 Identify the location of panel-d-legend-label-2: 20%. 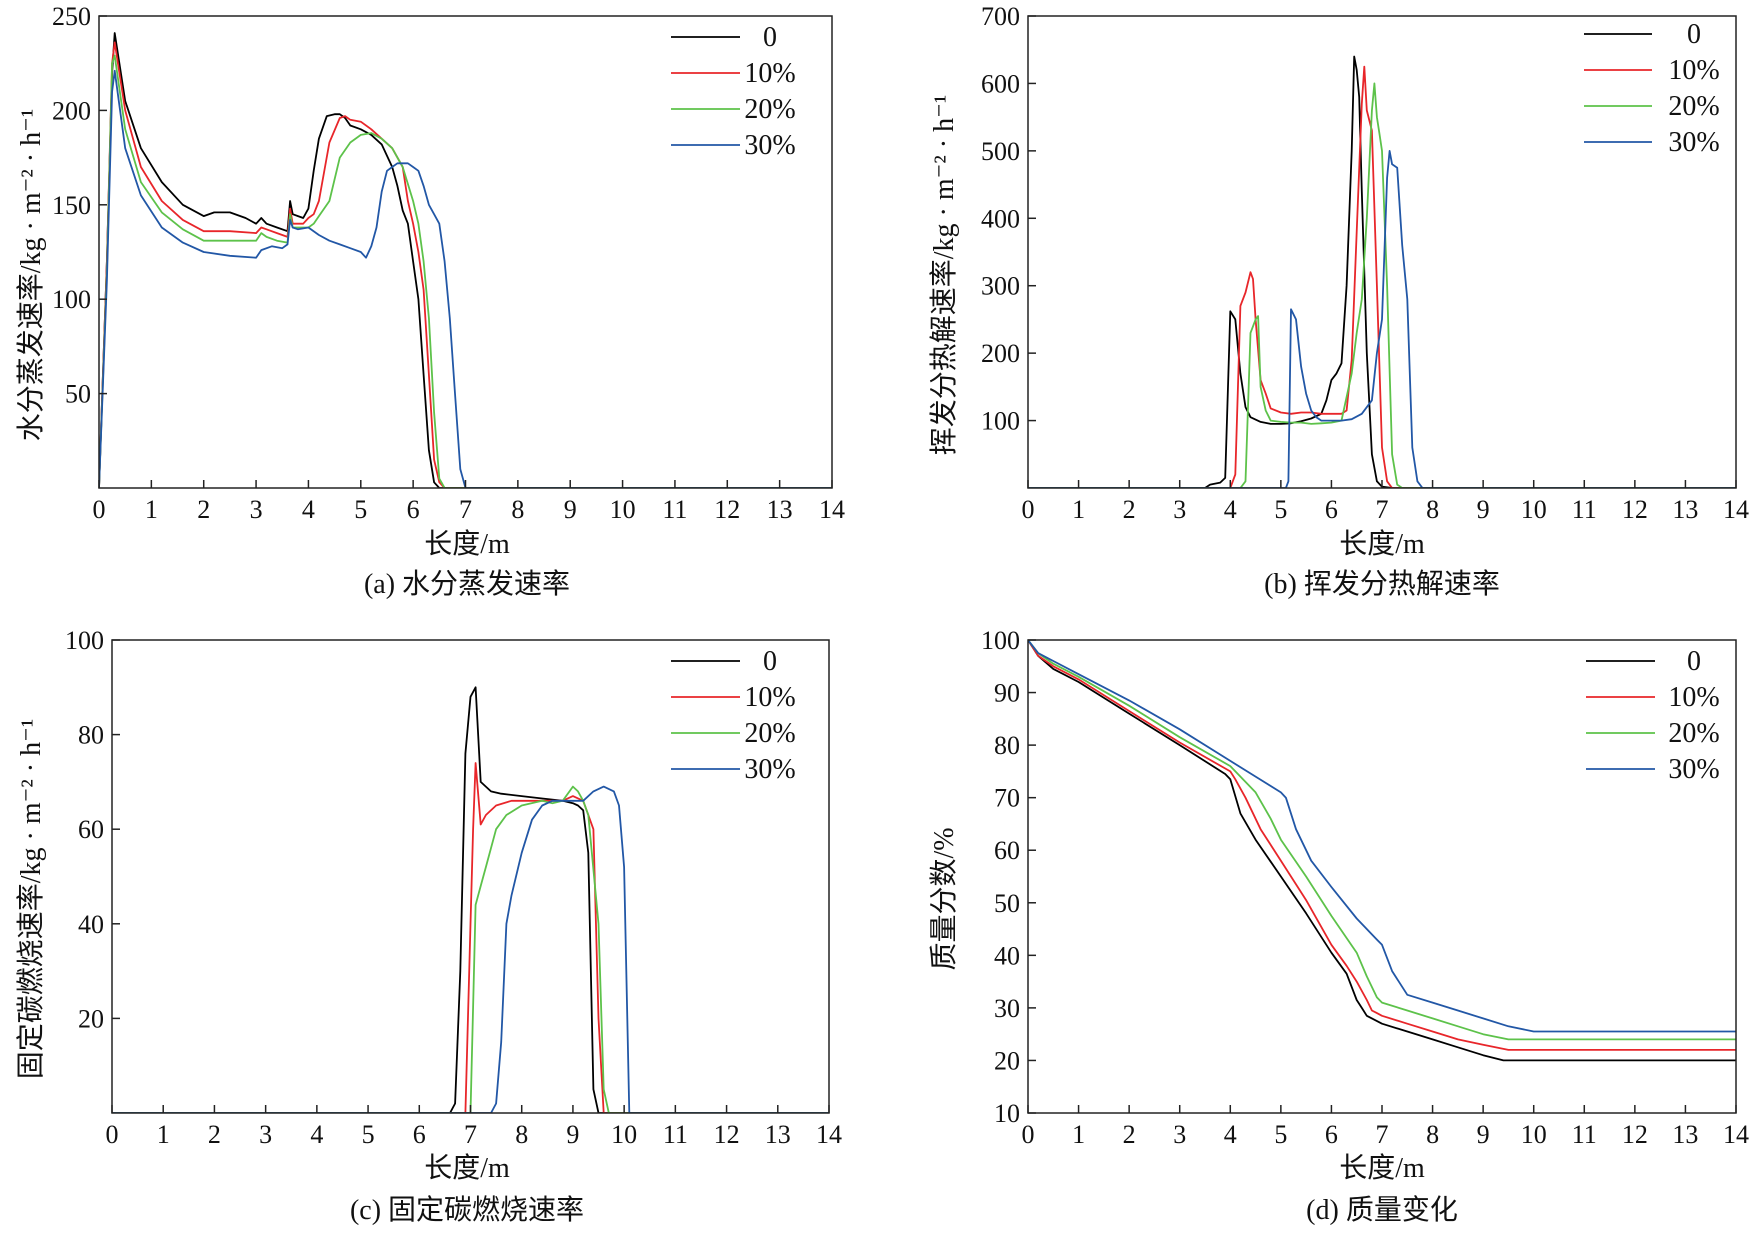
(1693, 733).